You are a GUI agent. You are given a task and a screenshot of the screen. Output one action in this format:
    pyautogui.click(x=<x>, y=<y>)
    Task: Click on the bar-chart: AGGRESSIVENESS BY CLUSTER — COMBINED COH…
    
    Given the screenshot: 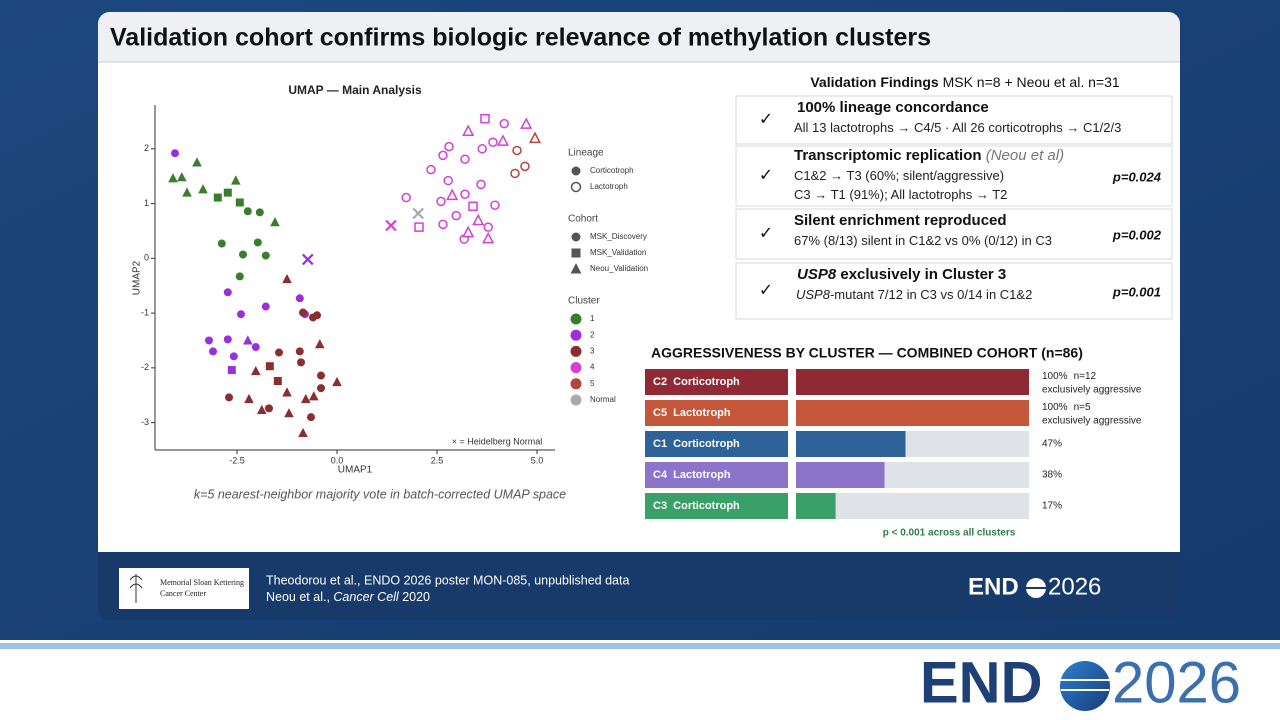 What is the action you would take?
    pyautogui.click(x=893, y=442)
    